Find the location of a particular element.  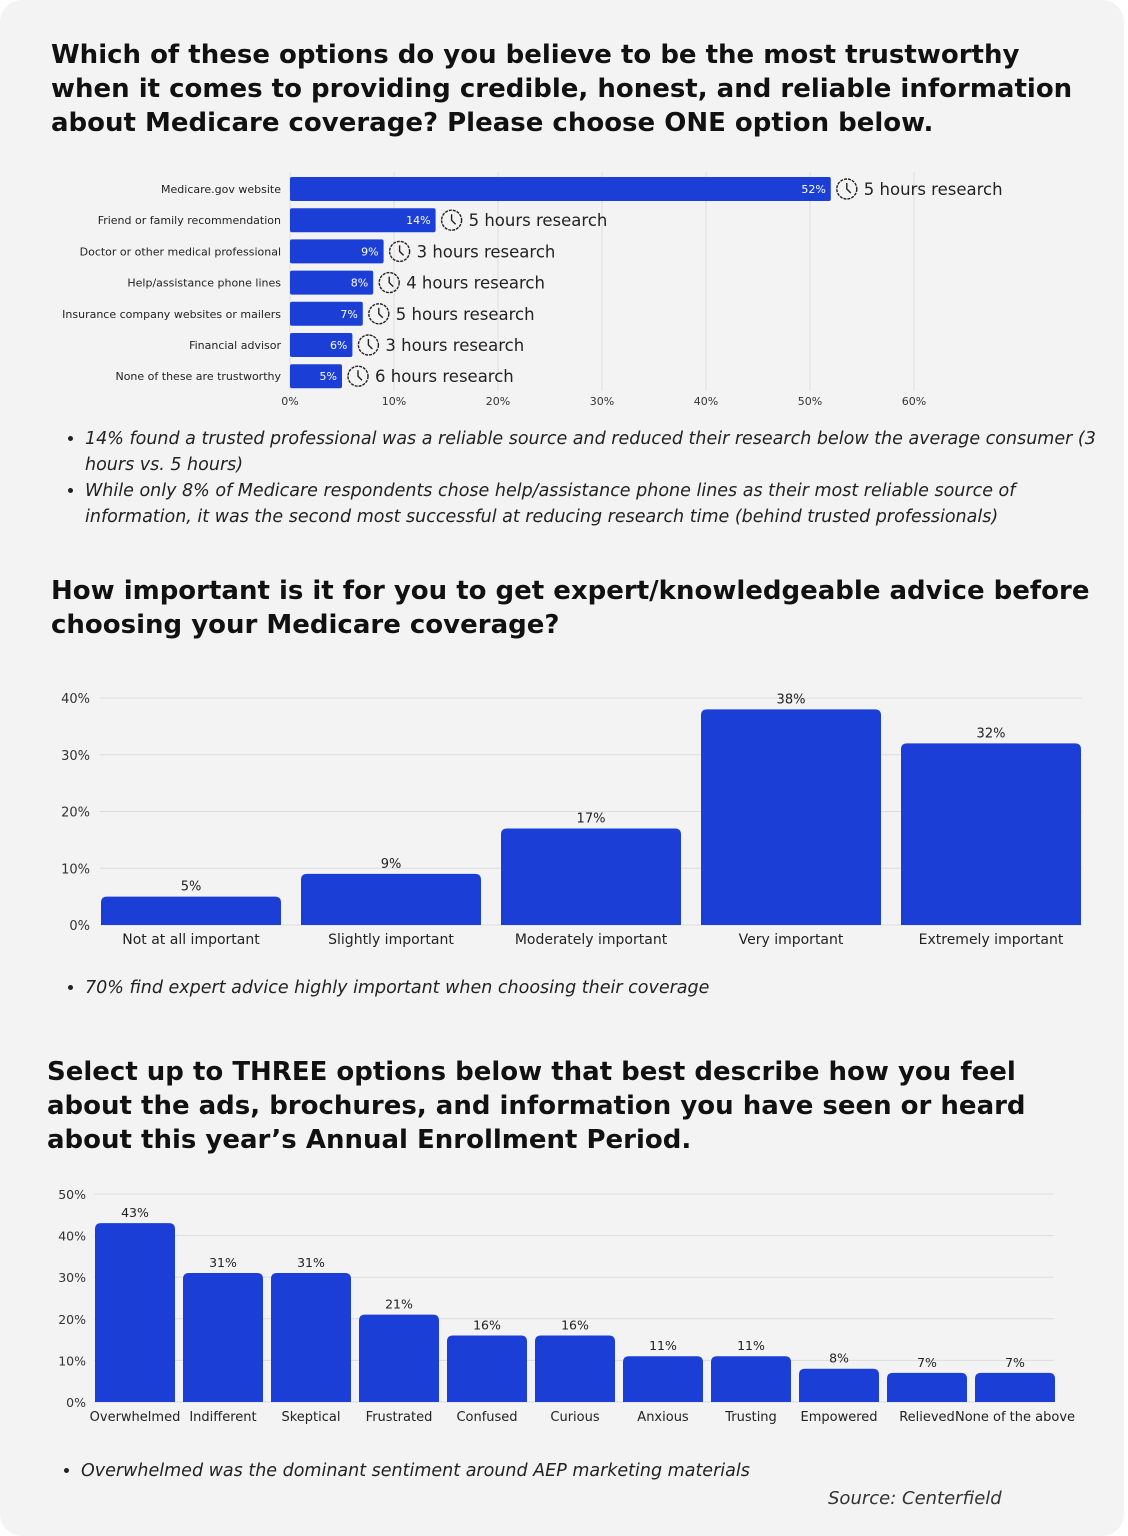

data-label: 52% is located at coordinates (813, 189).